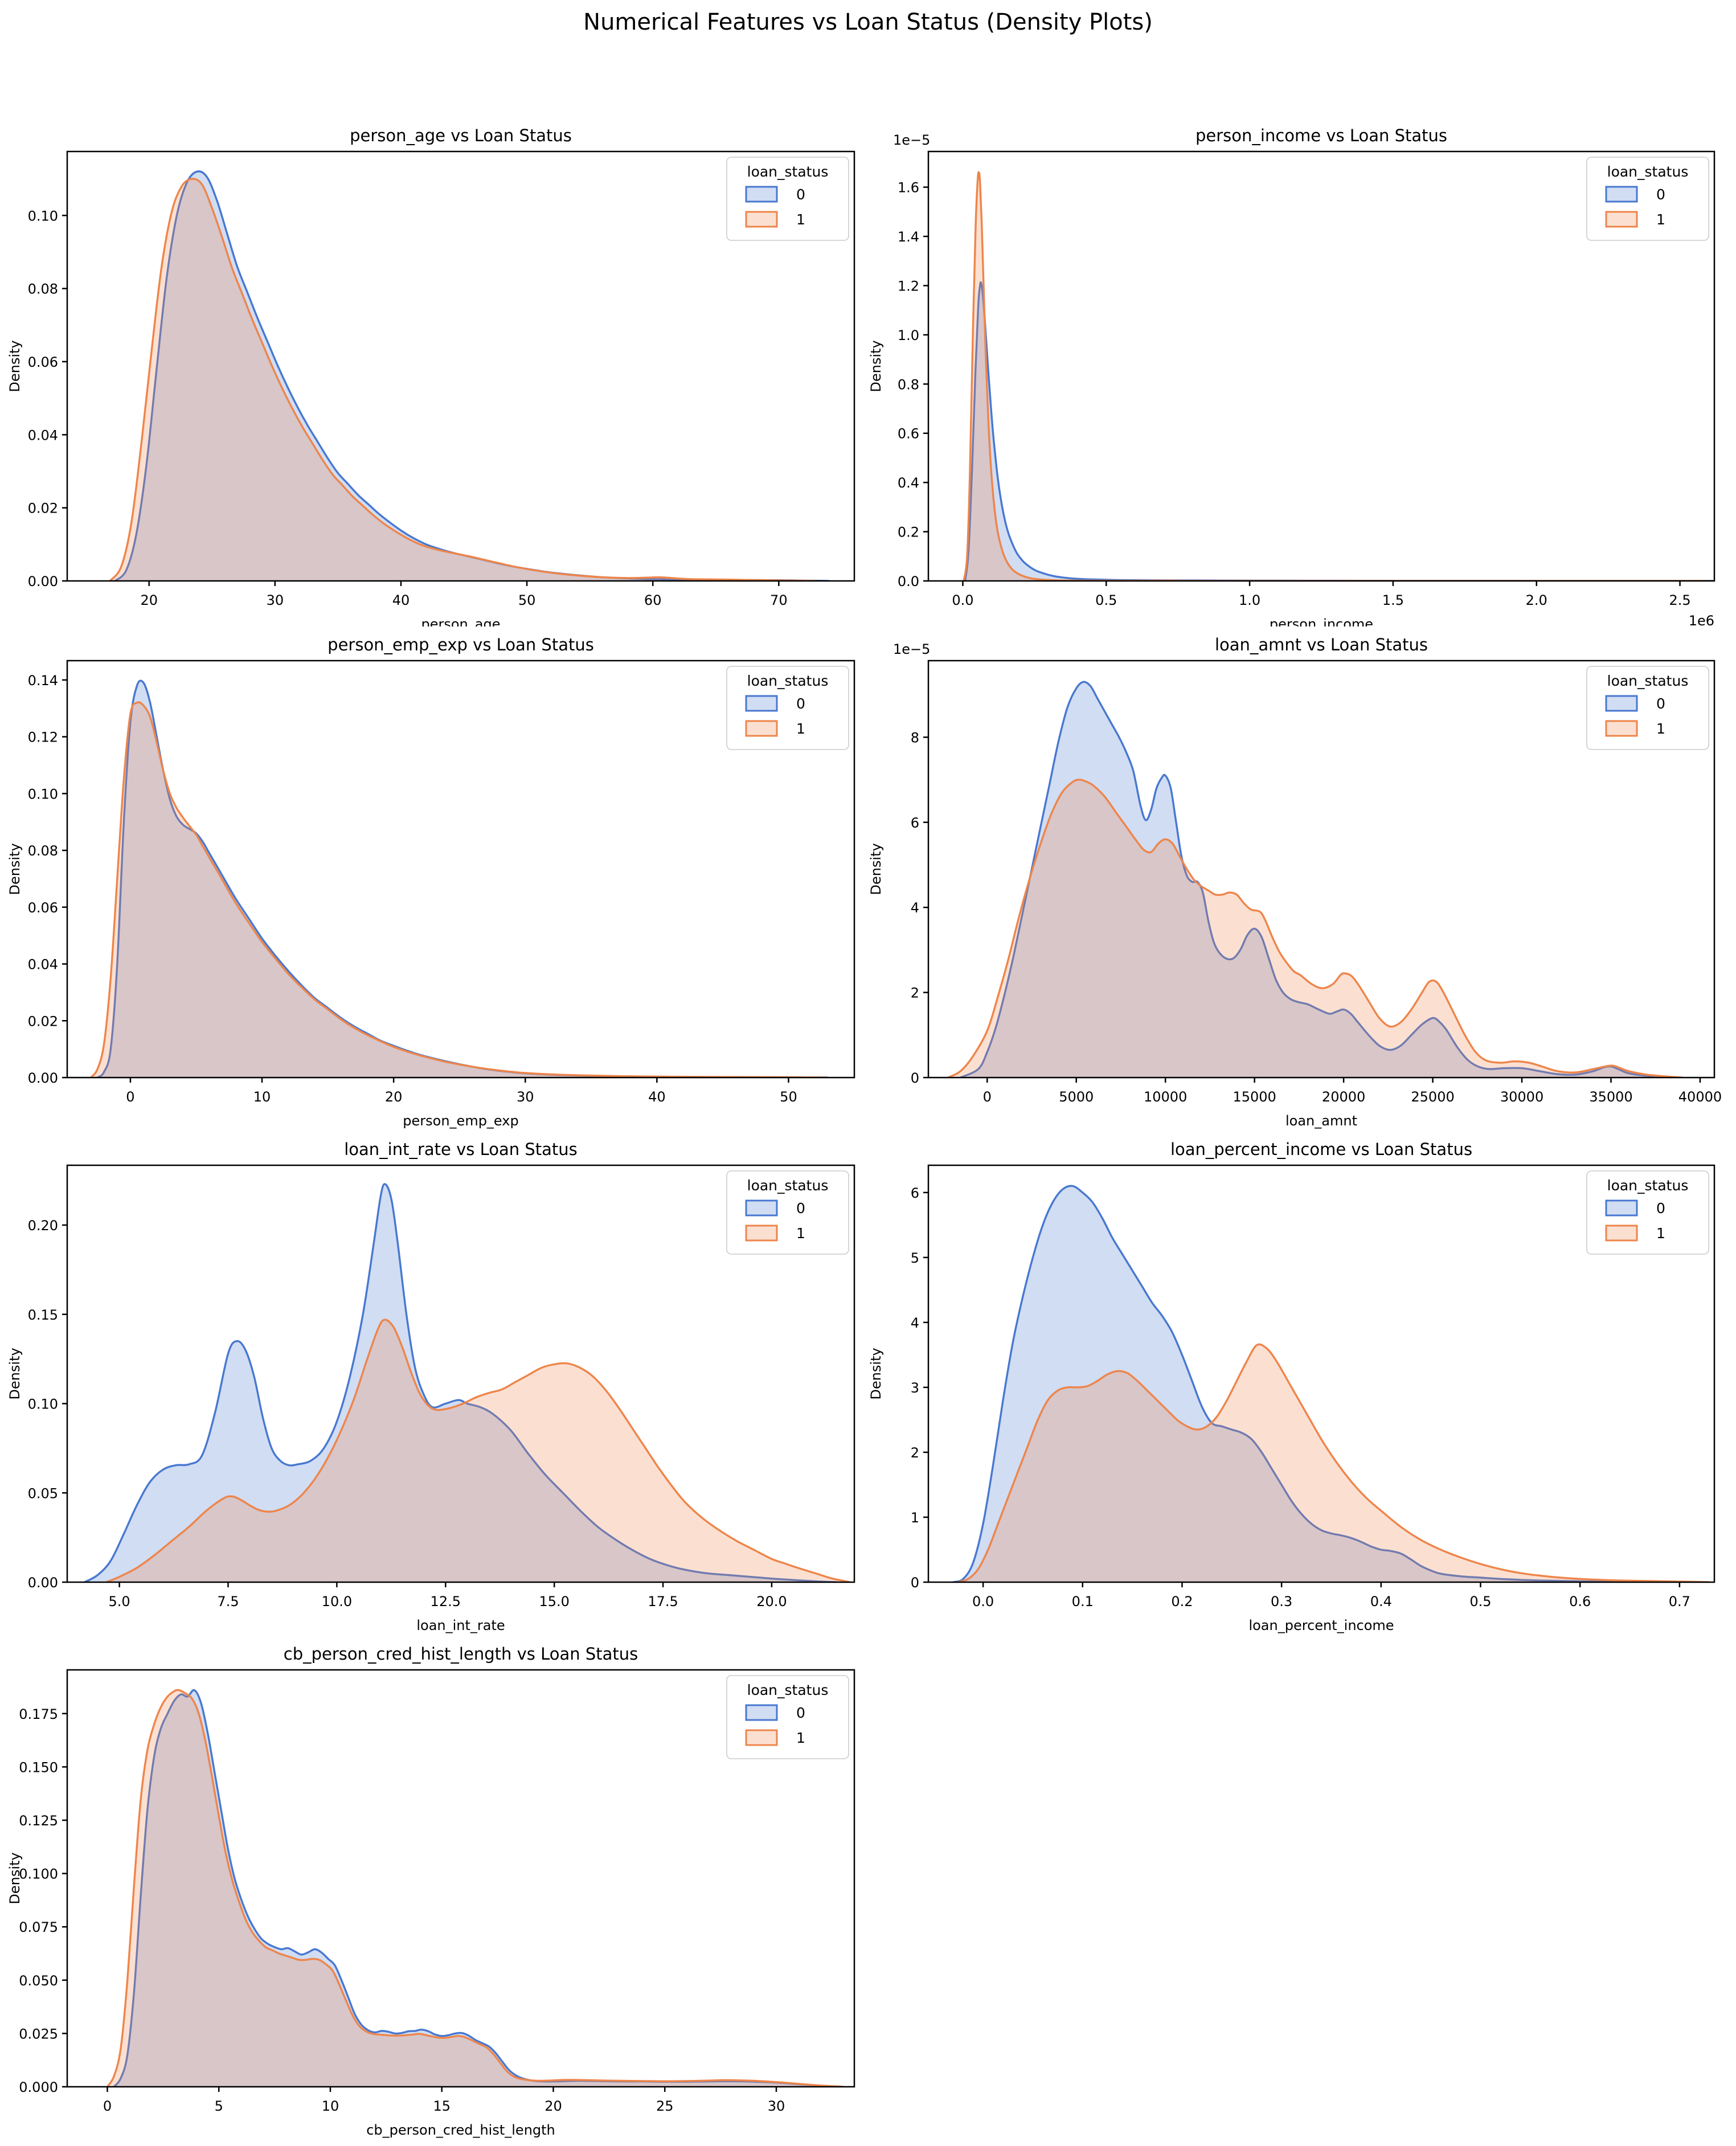  Describe the element at coordinates (908, 286) in the screenshot. I see `y-tick-label: 1.2` at that location.